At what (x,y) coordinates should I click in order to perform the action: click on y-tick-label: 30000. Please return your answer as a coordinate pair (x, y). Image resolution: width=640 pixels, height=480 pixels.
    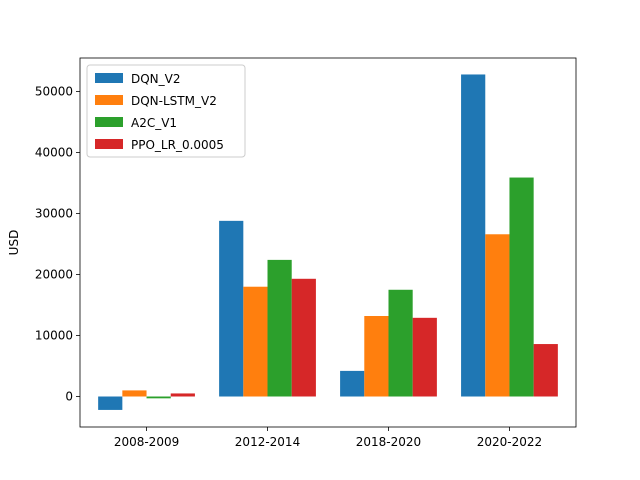
    Looking at the image, I should click on (54, 214).